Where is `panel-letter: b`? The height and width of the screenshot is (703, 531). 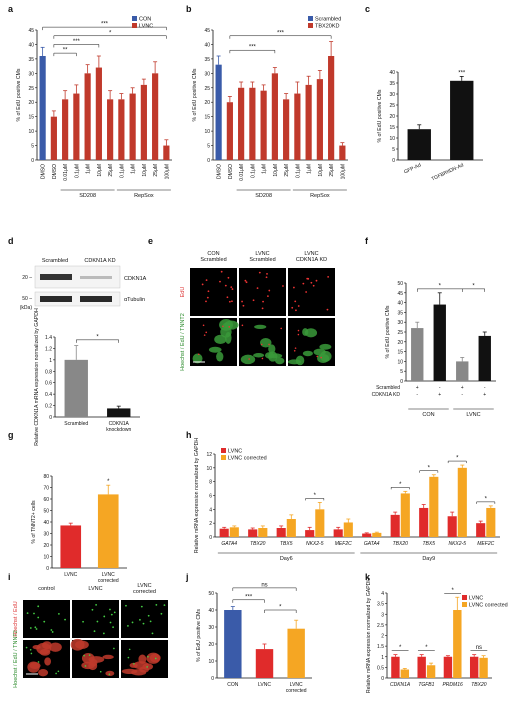
panel-letter: b is located at coordinates (189, 9).